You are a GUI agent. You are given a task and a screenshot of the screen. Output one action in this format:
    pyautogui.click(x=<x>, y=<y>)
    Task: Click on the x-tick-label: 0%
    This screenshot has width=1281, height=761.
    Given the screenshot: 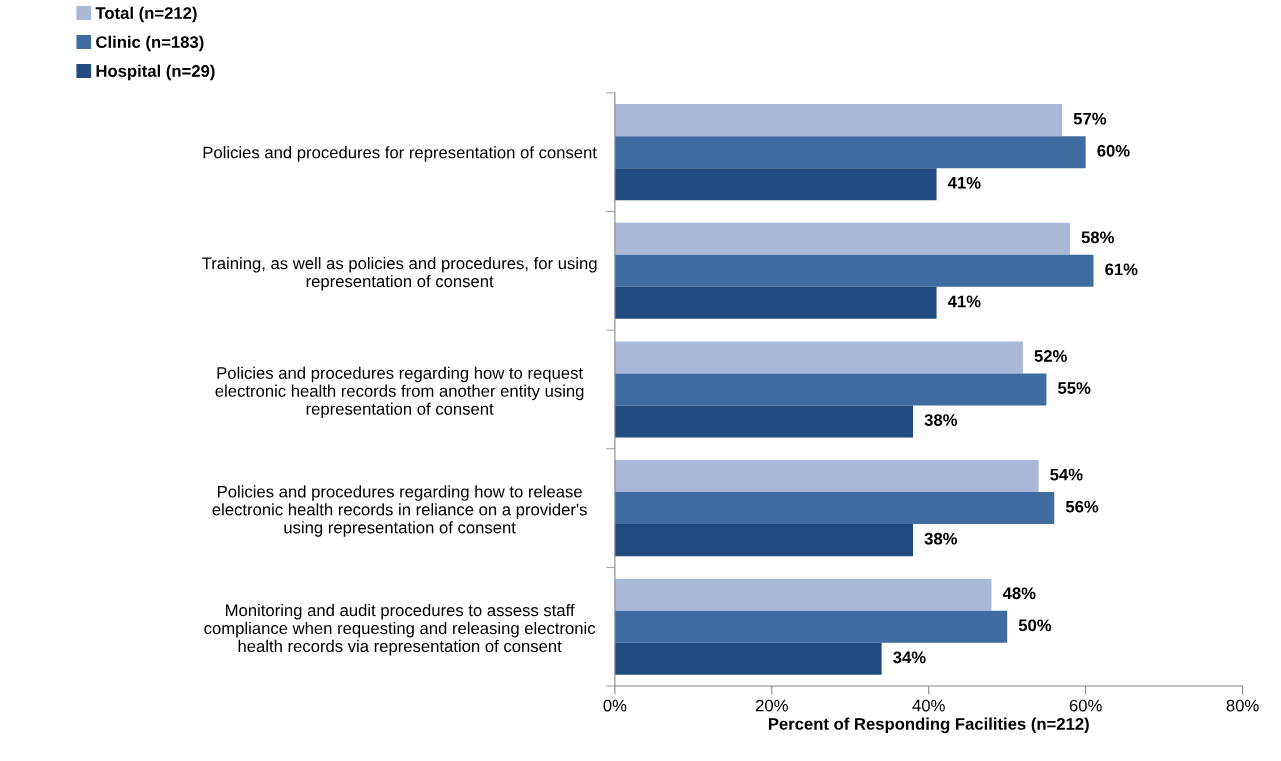 What is the action you would take?
    pyautogui.click(x=615, y=705)
    